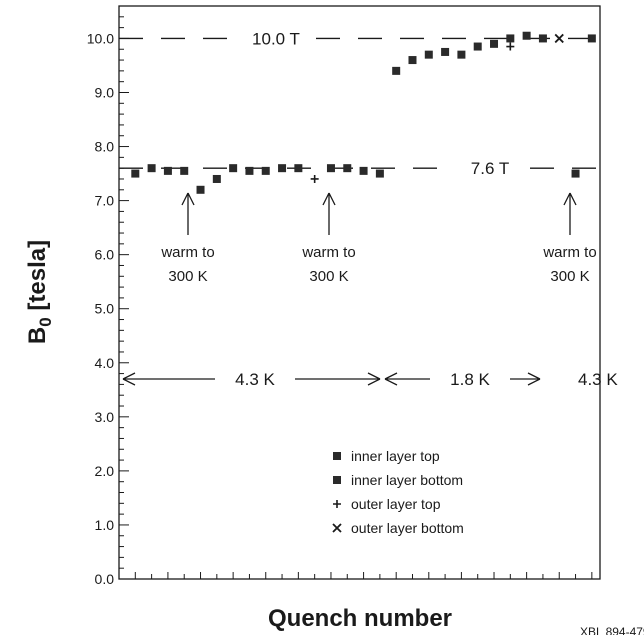  What do you see at coordinates (105, 201) in the screenshot?
I see `y-tick-label: 7.0` at bounding box center [105, 201].